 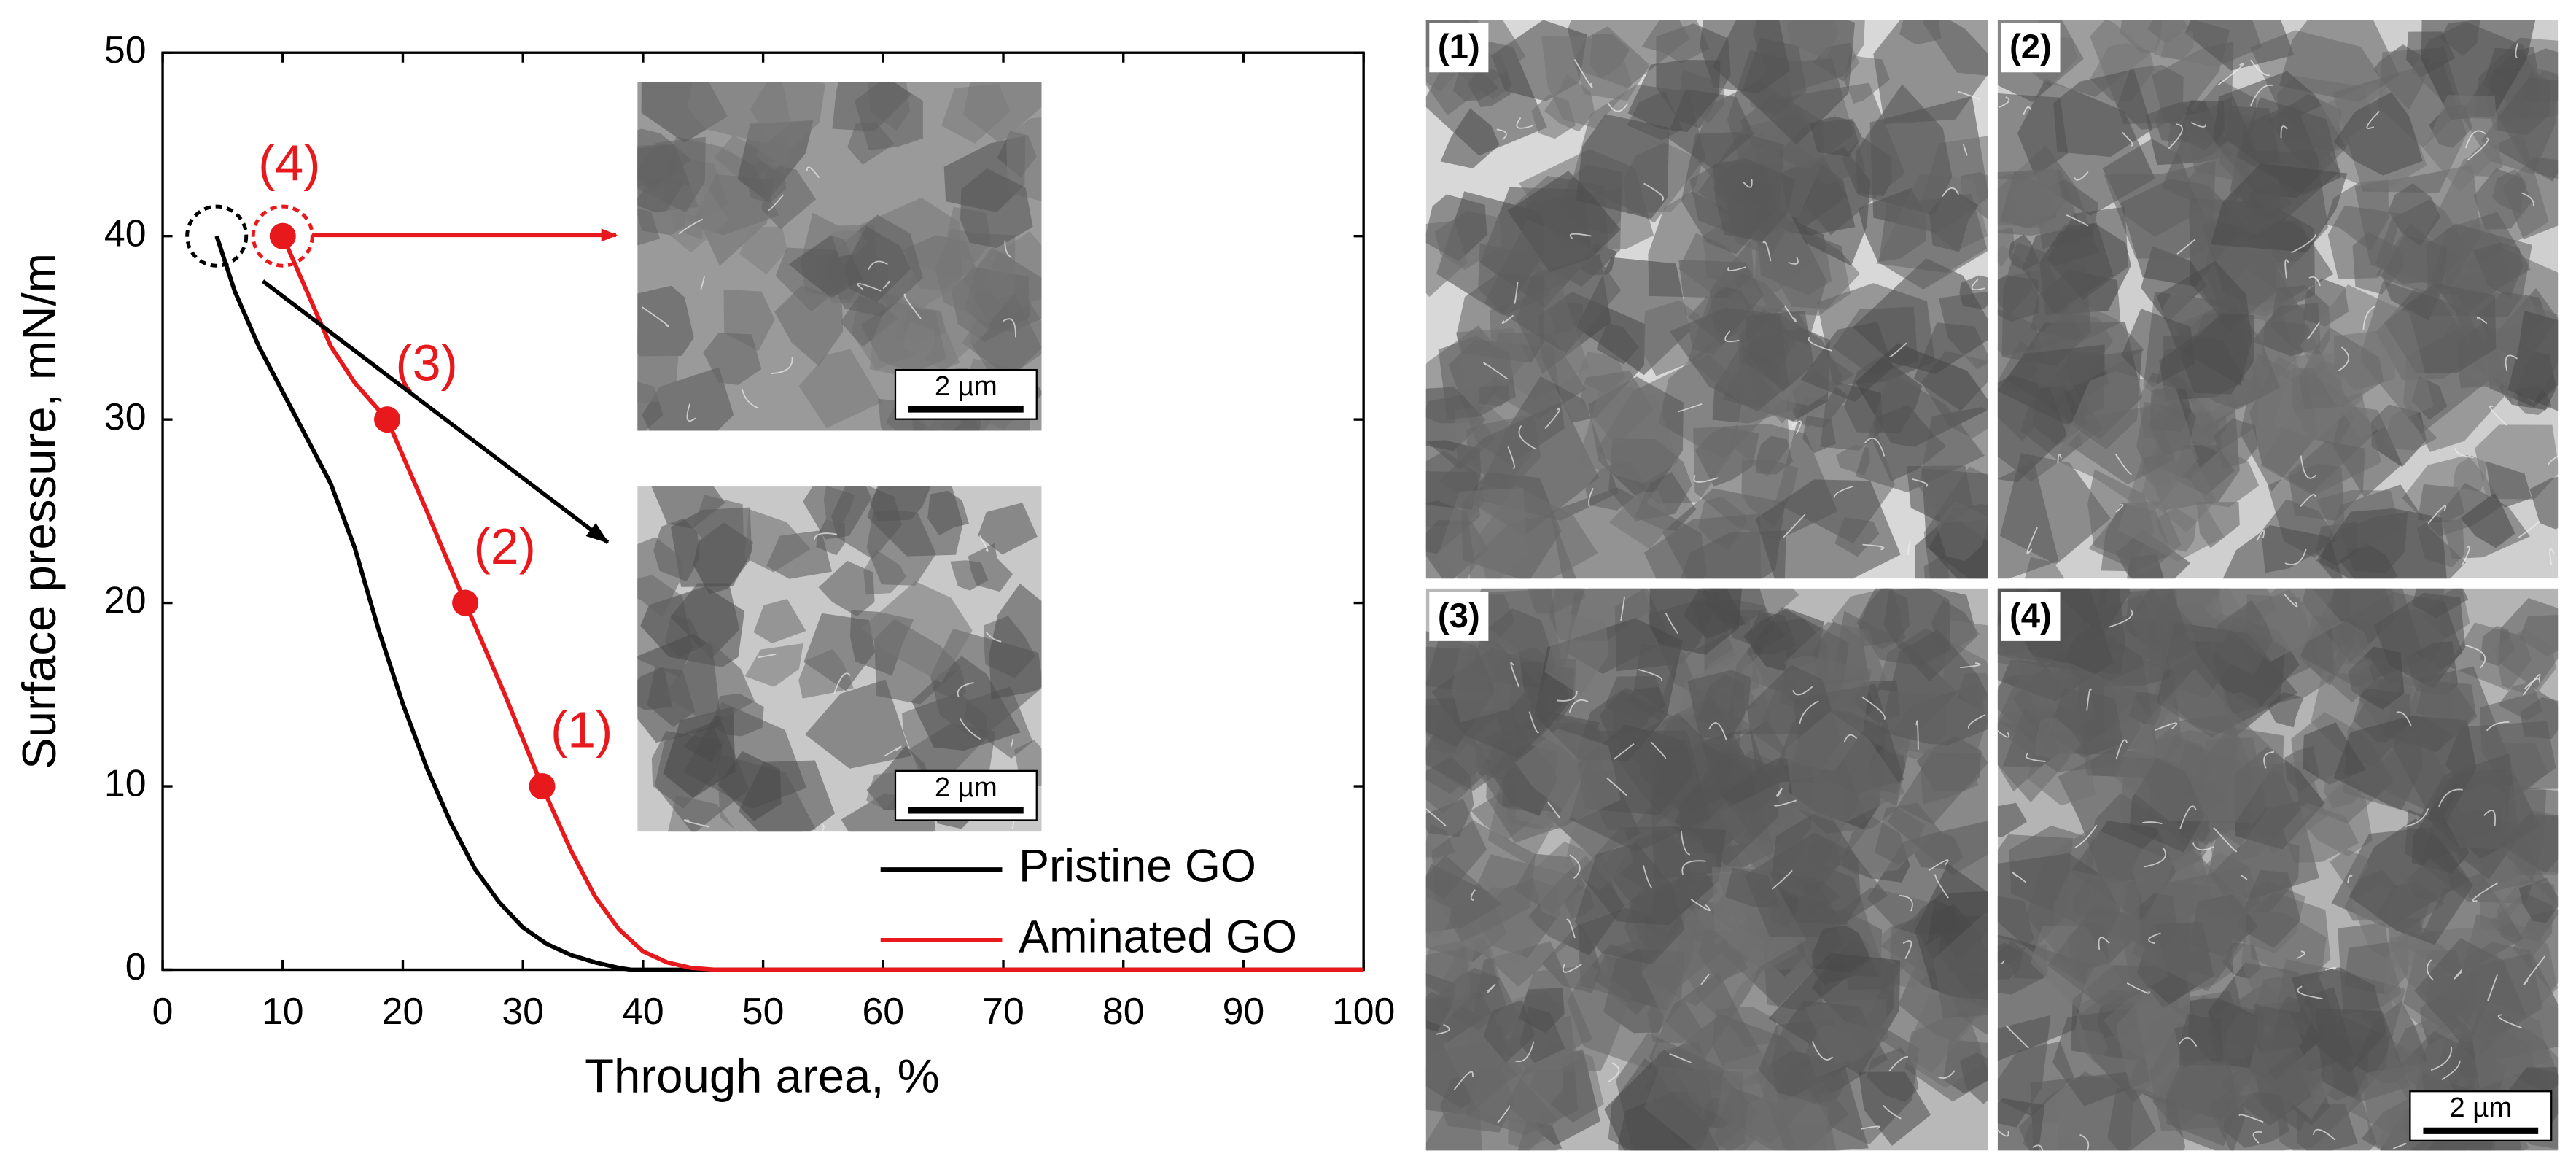 I want to click on y-tick-label: 40, so click(x=125, y=233).